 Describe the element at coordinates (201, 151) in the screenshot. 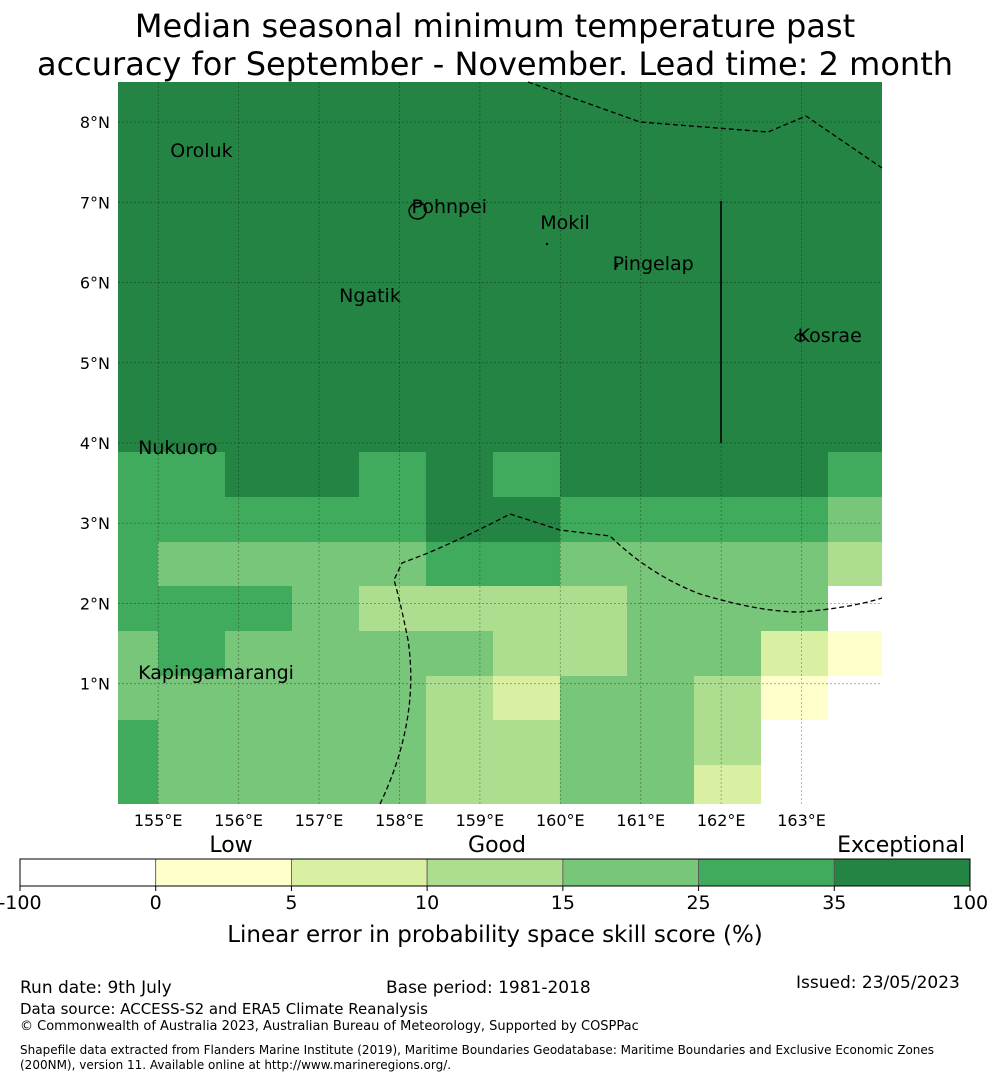

I see `place-label-oroluk: Oroluk` at that location.